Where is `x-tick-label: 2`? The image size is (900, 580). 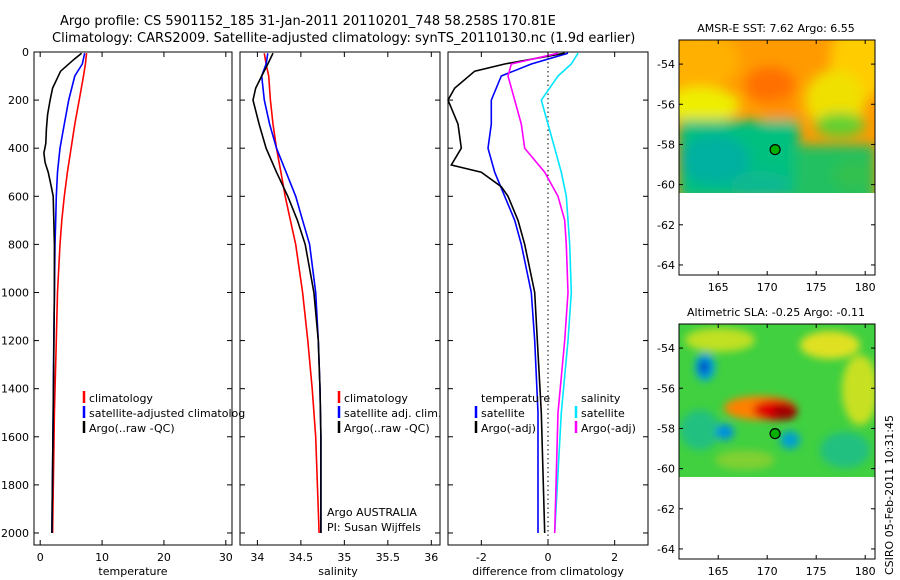 x-tick-label: 2 is located at coordinates (614, 557).